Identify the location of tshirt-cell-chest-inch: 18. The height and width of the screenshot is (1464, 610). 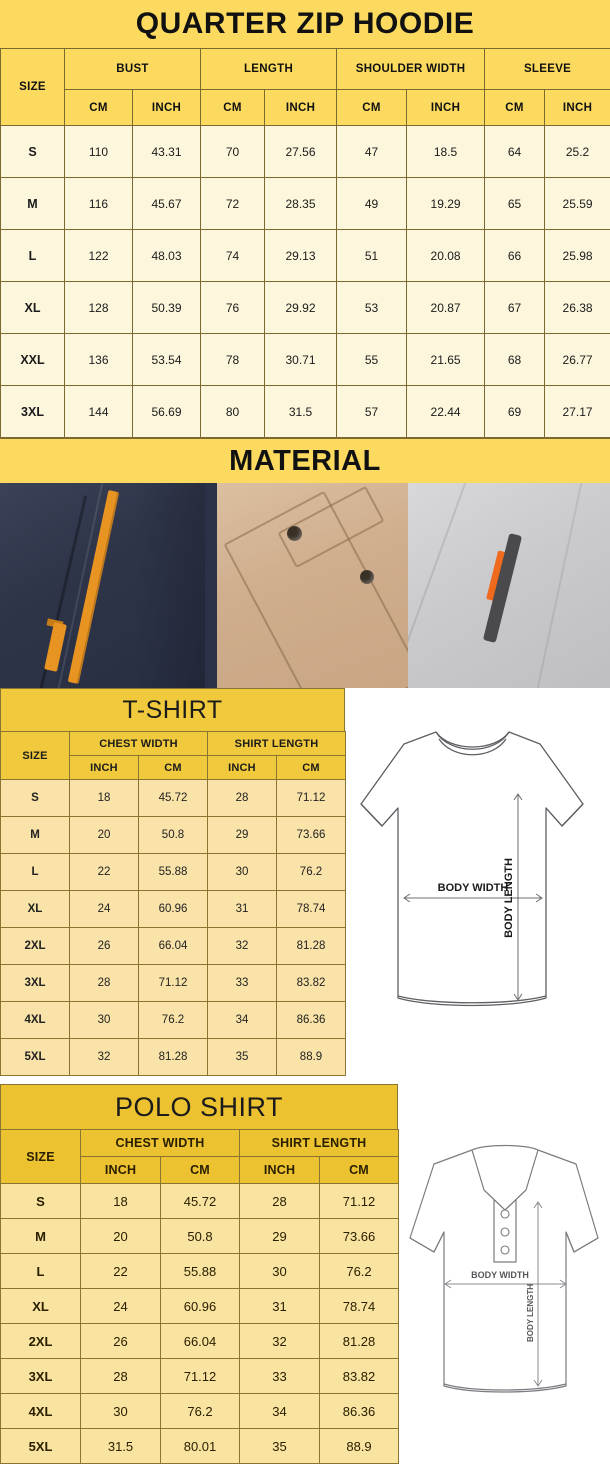
(104, 798).